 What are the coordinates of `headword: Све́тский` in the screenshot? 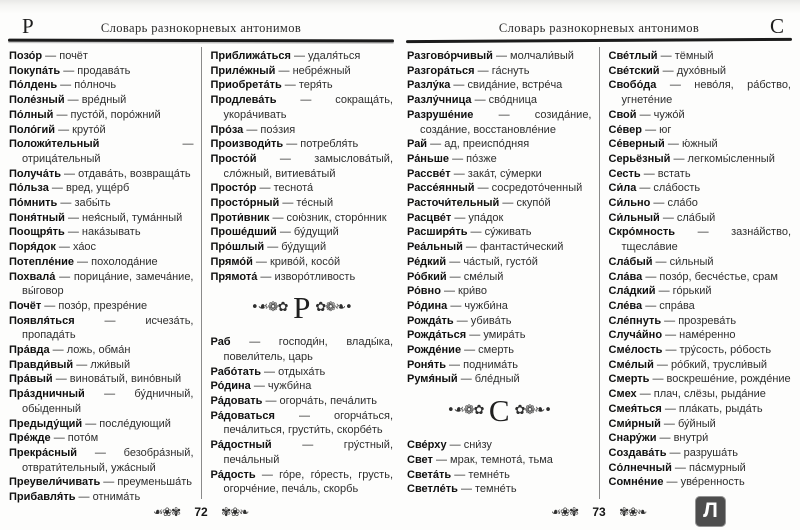 It's located at (634, 70).